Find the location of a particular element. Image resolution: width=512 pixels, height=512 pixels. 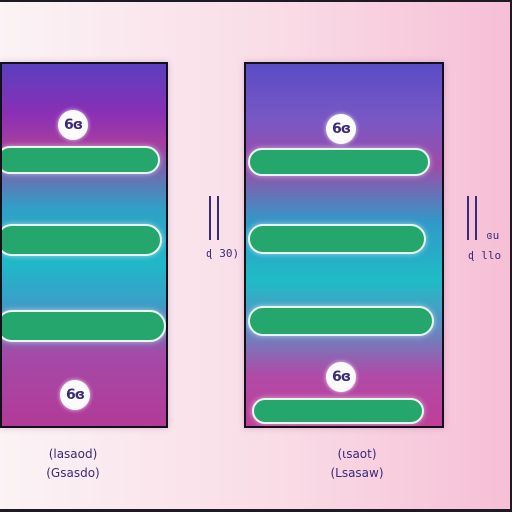

left-bottom-badge: 6ɞ is located at coordinates (75, 395).